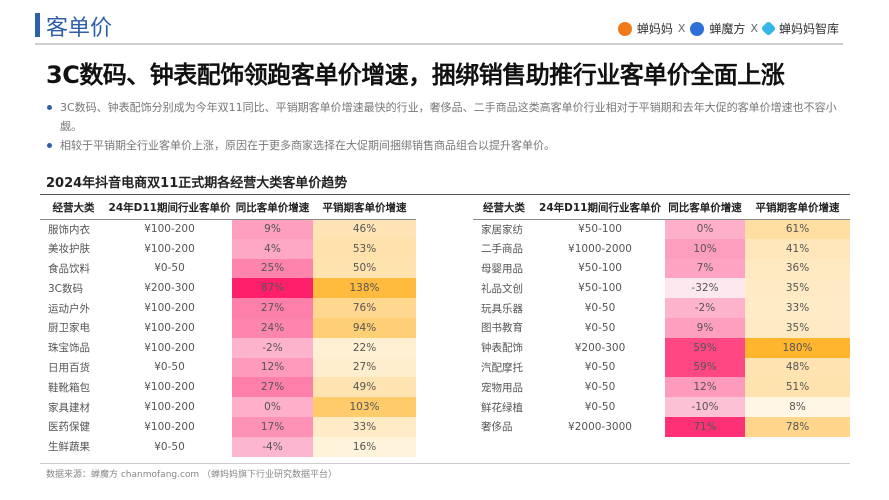 Image resolution: width=889 pixels, height=500 pixels. What do you see at coordinates (364, 347) in the screenshot?
I see `flat-growth-cell: 22%` at bounding box center [364, 347].